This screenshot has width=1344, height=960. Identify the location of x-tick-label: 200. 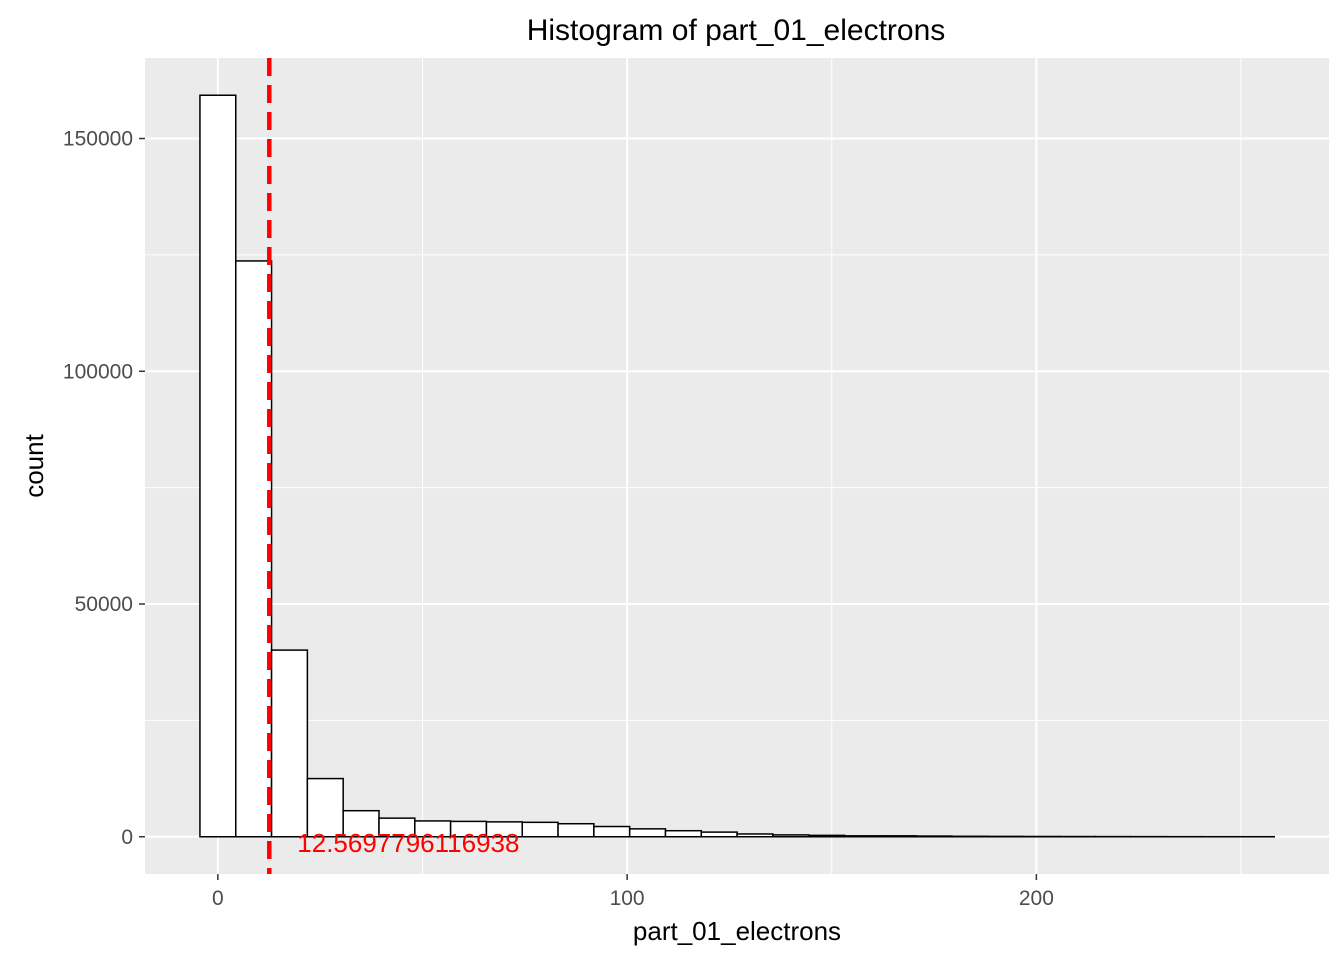
(1036, 898).